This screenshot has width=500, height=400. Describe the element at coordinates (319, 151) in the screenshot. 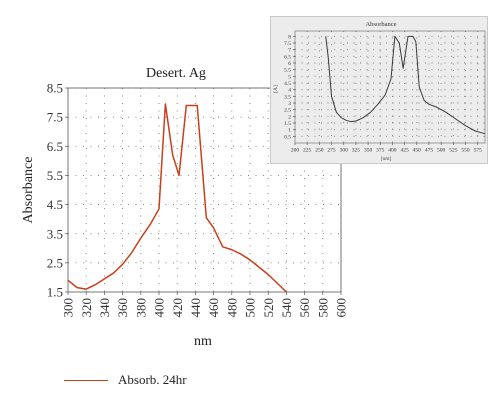

I see `inset-x-tick-label: 250` at that location.